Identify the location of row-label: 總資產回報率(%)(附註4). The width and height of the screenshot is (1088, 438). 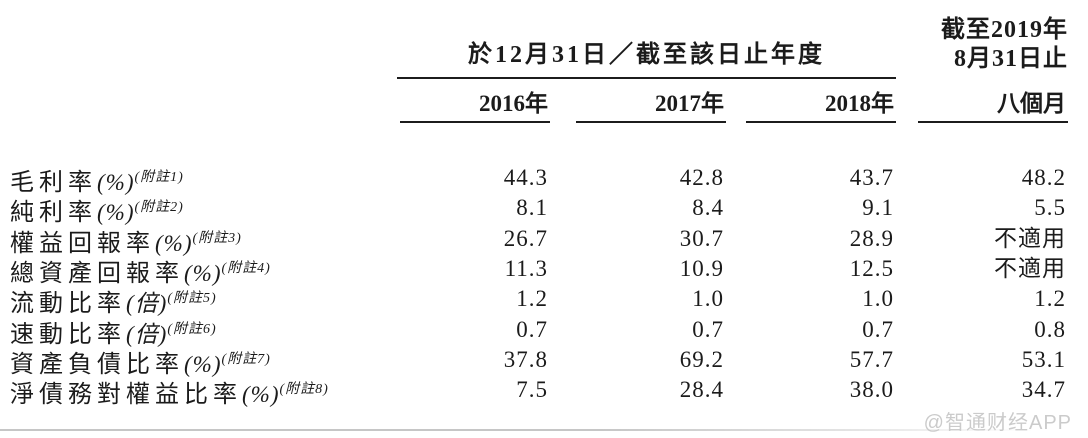
(205, 271).